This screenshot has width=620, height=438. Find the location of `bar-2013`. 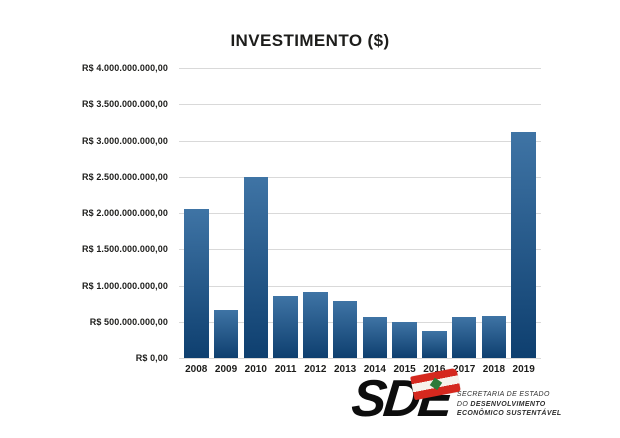

bar-2013 is located at coordinates (345, 329).